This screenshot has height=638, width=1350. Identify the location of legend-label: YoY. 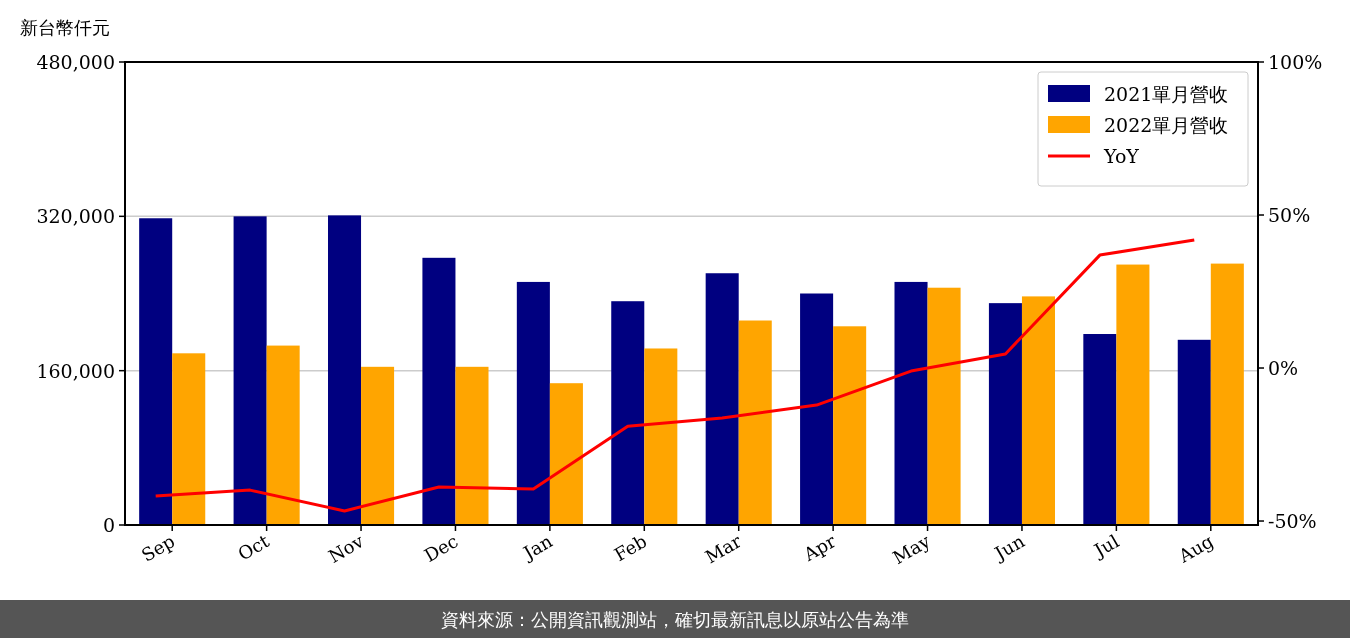
(1121, 156).